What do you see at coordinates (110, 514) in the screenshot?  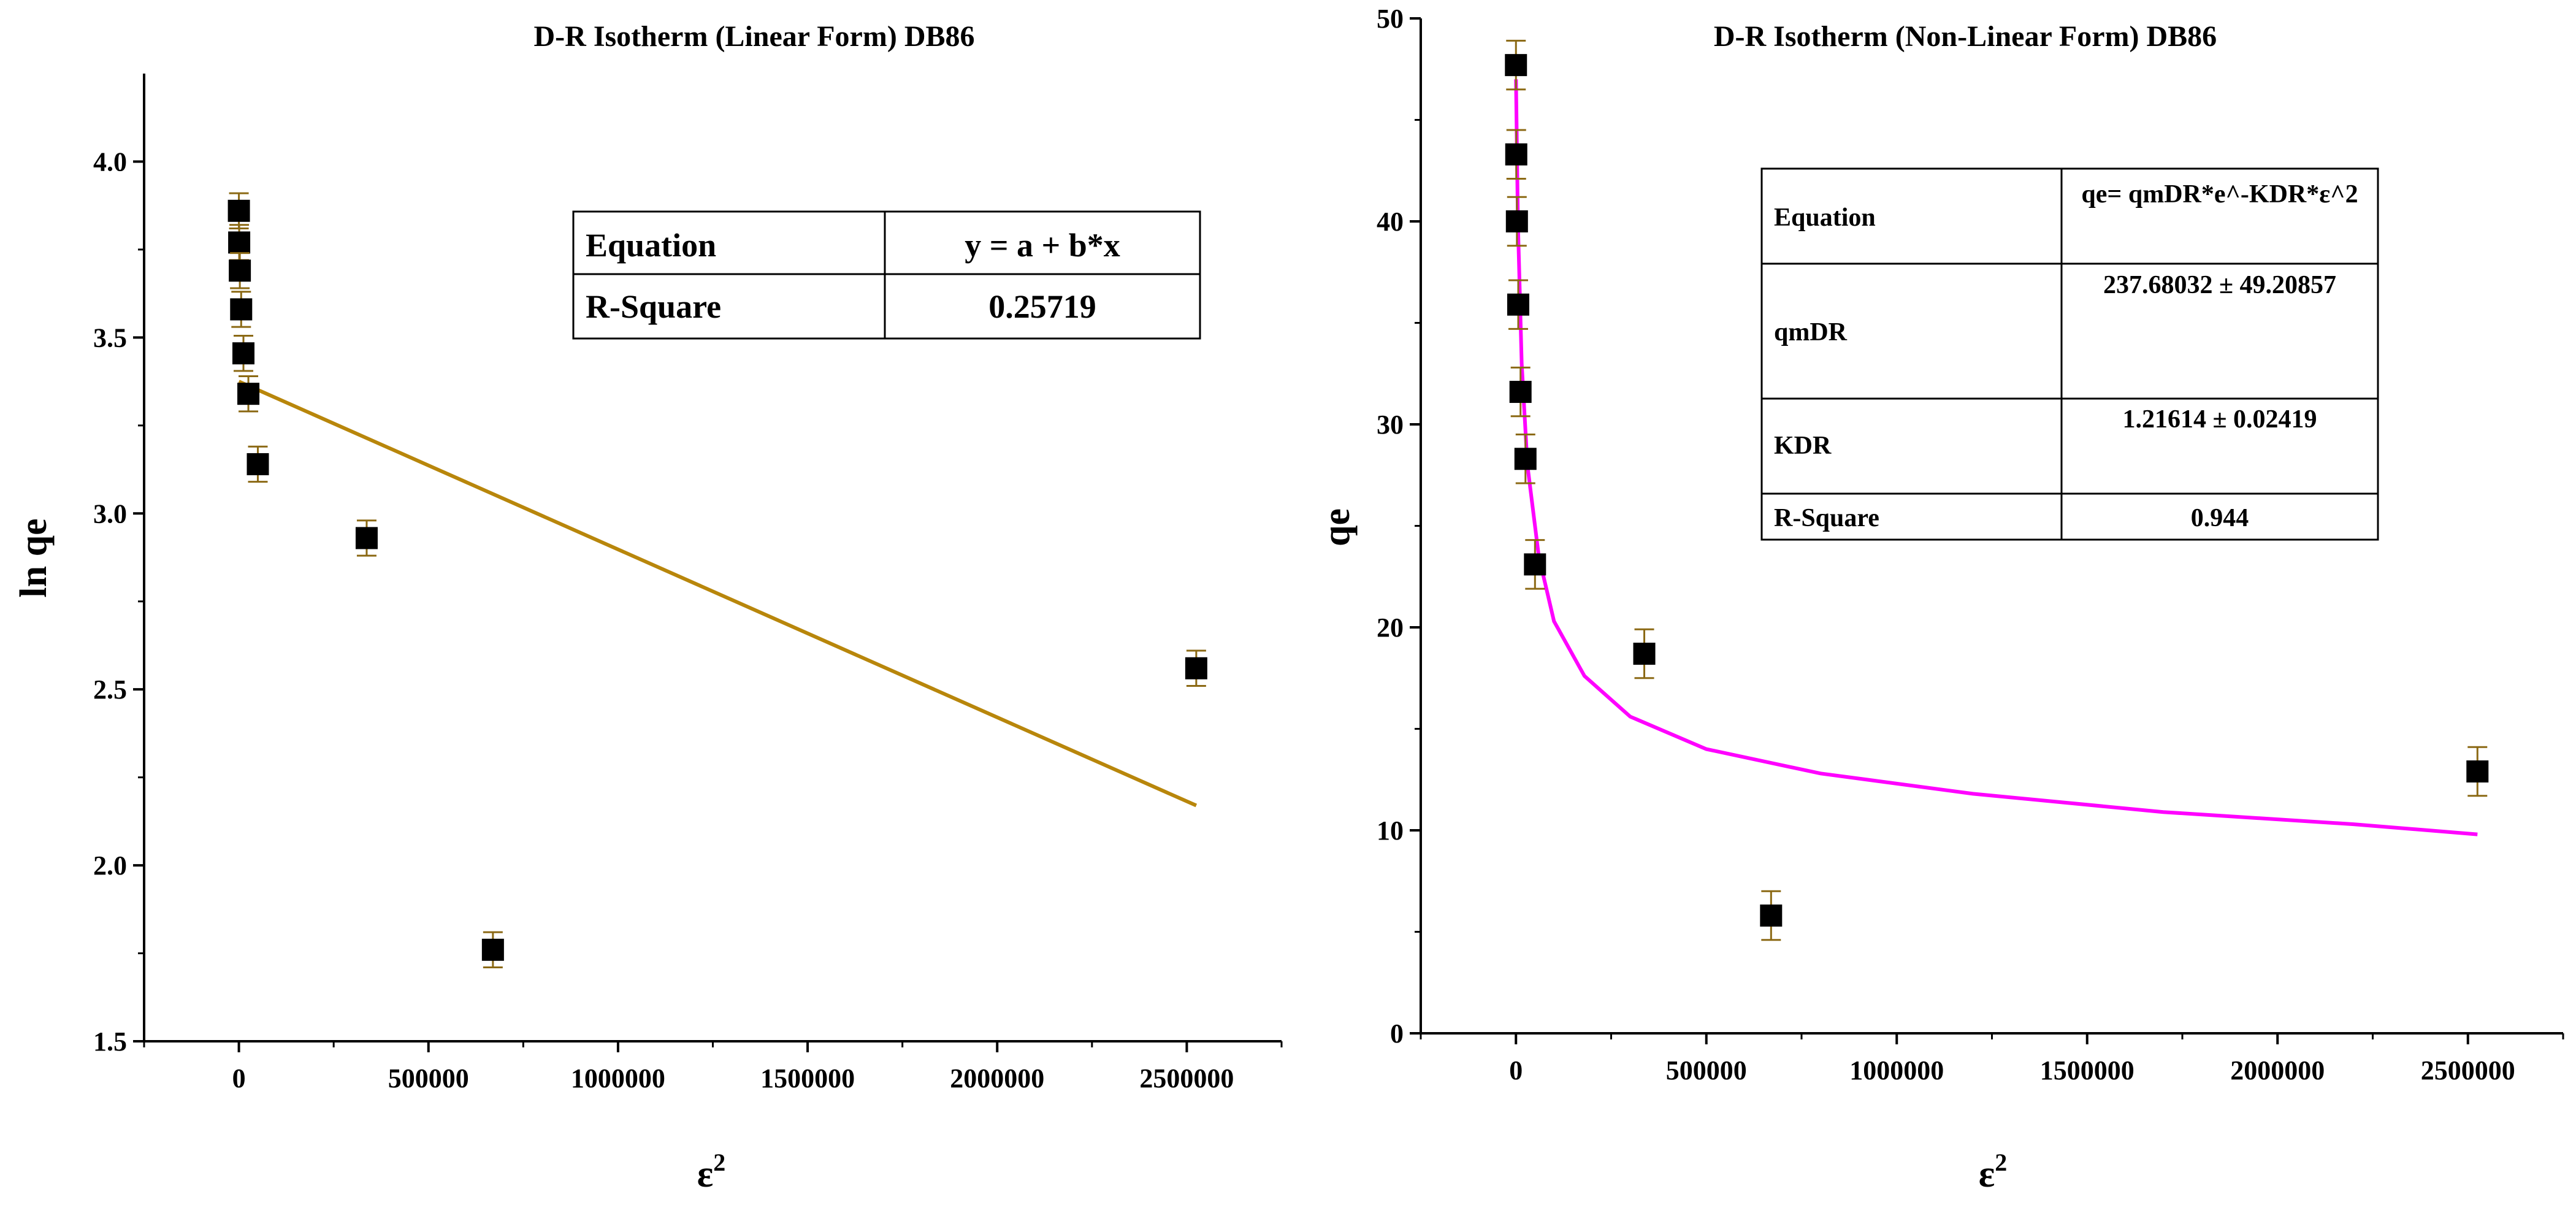 I see `y-tick-label: 3.0` at bounding box center [110, 514].